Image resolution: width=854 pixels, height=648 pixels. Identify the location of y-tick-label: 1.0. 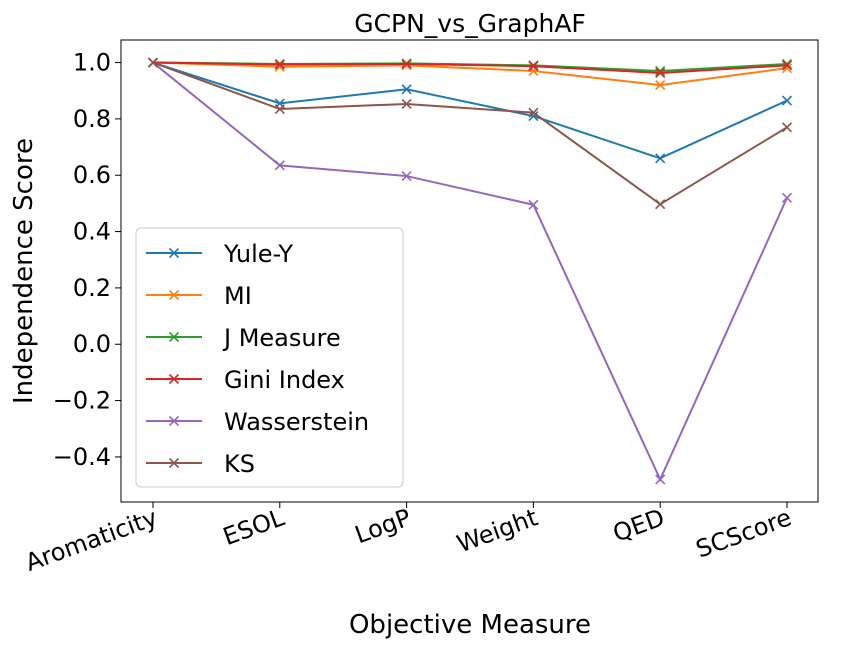
(92, 63).